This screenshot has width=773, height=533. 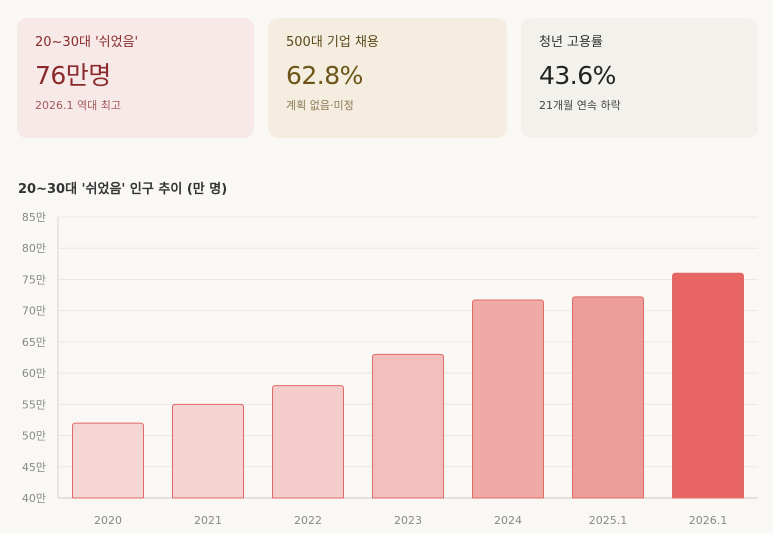 I want to click on x-tick-label: 2026.1, so click(x=708, y=520).